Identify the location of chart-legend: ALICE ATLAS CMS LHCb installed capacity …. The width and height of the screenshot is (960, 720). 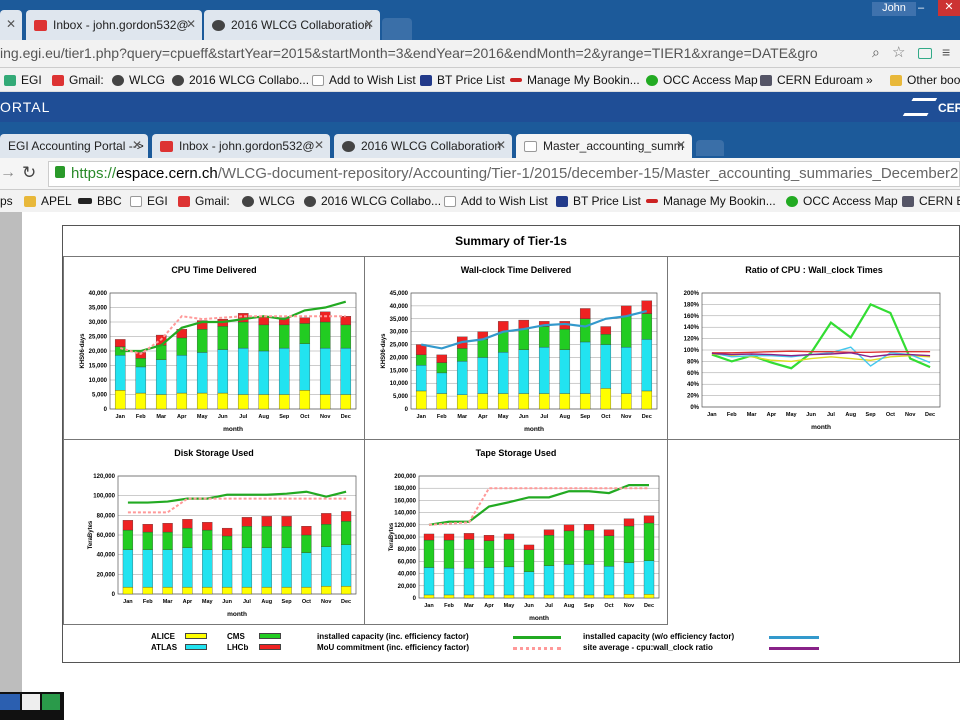
(511, 644).